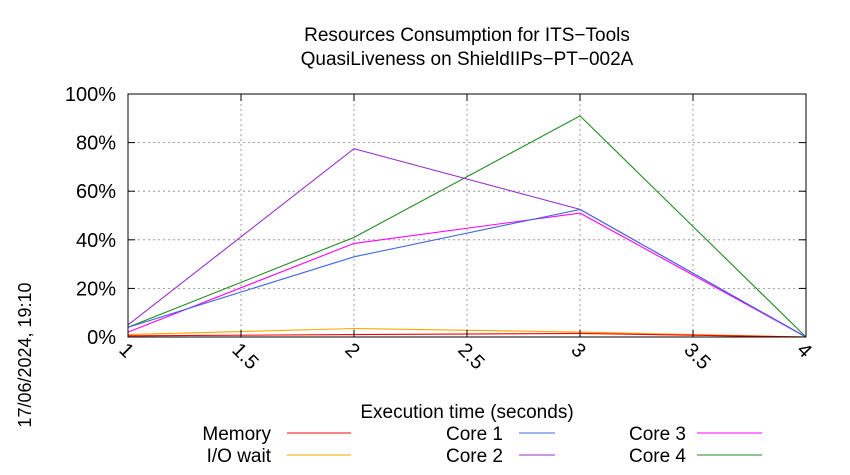 The width and height of the screenshot is (850, 475). Describe the element at coordinates (696, 356) in the screenshot. I see `x-tick-label: 3.5` at that location.